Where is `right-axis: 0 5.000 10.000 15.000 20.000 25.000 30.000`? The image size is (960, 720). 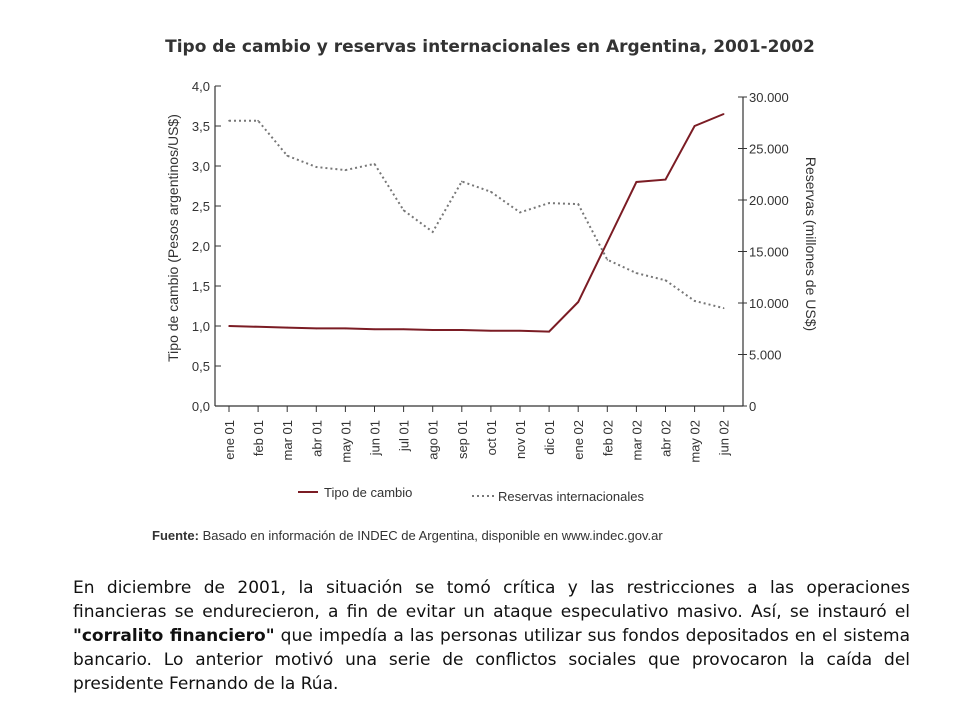 right-axis: 0 5.000 10.000 15.000 20.000 25.000 30.000 is located at coordinates (763, 252).